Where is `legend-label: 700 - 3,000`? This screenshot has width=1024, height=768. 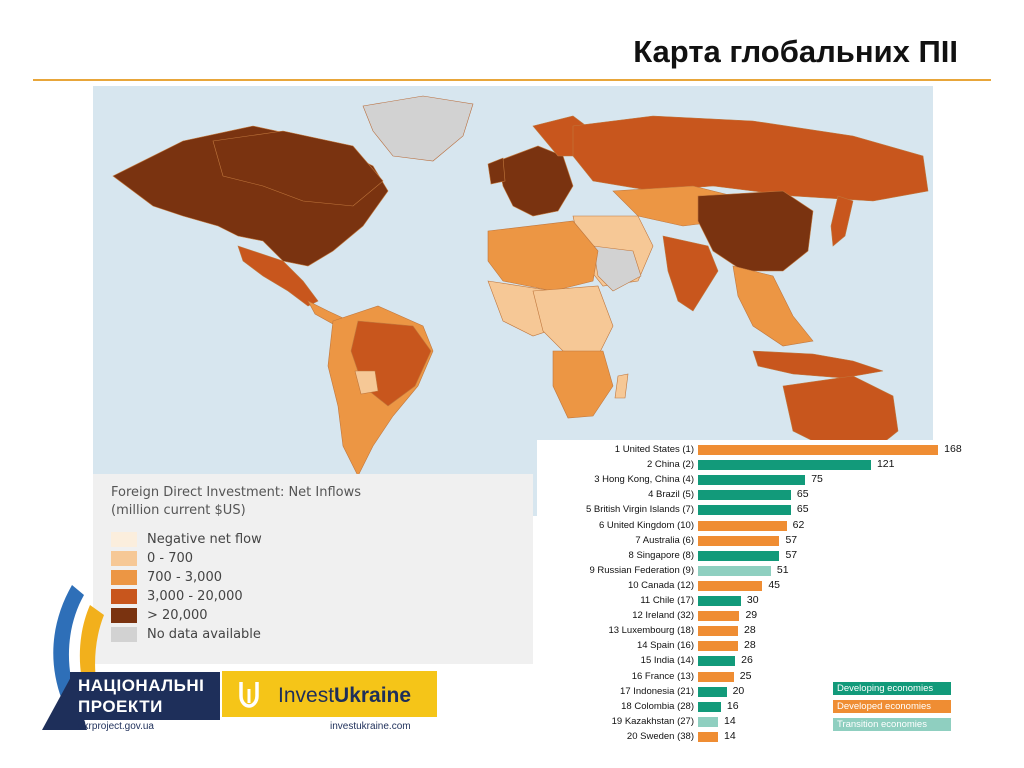
legend-label: 700 - 3,000 is located at coordinates (184, 577).